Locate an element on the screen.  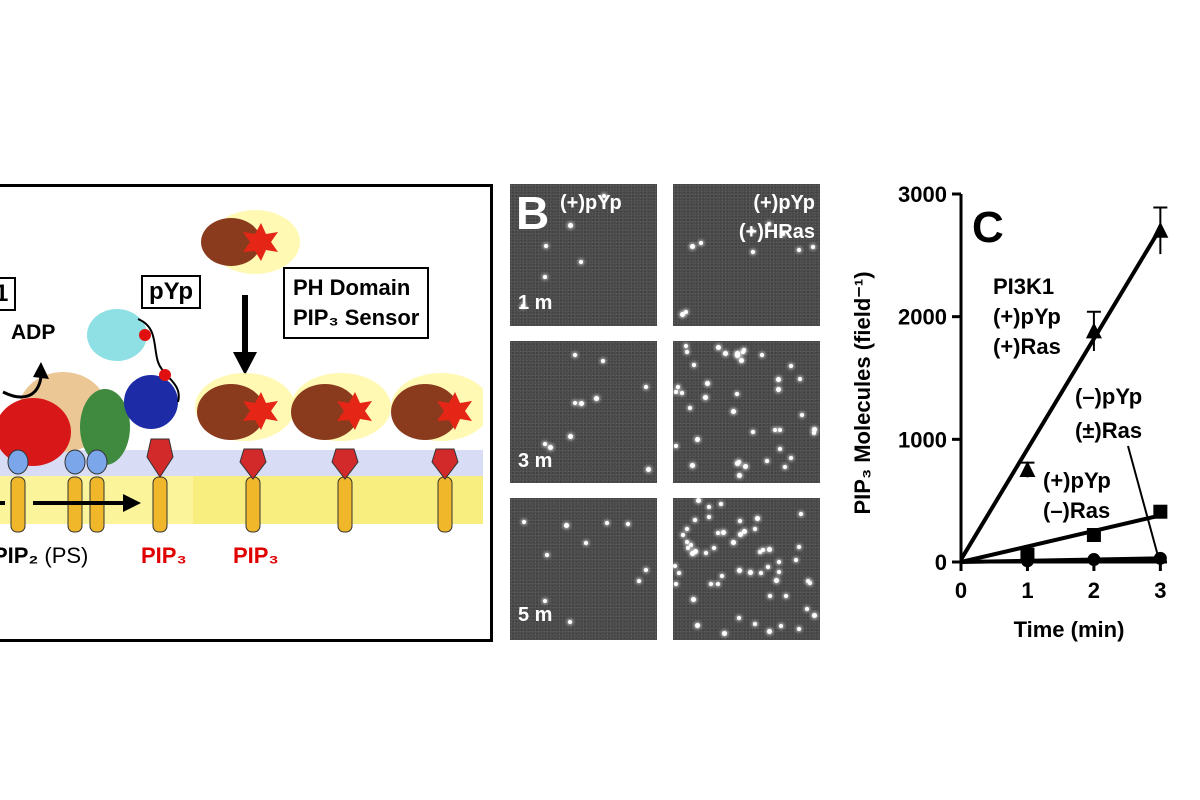
chart-fit-lines is located at coordinates (1061, 395).